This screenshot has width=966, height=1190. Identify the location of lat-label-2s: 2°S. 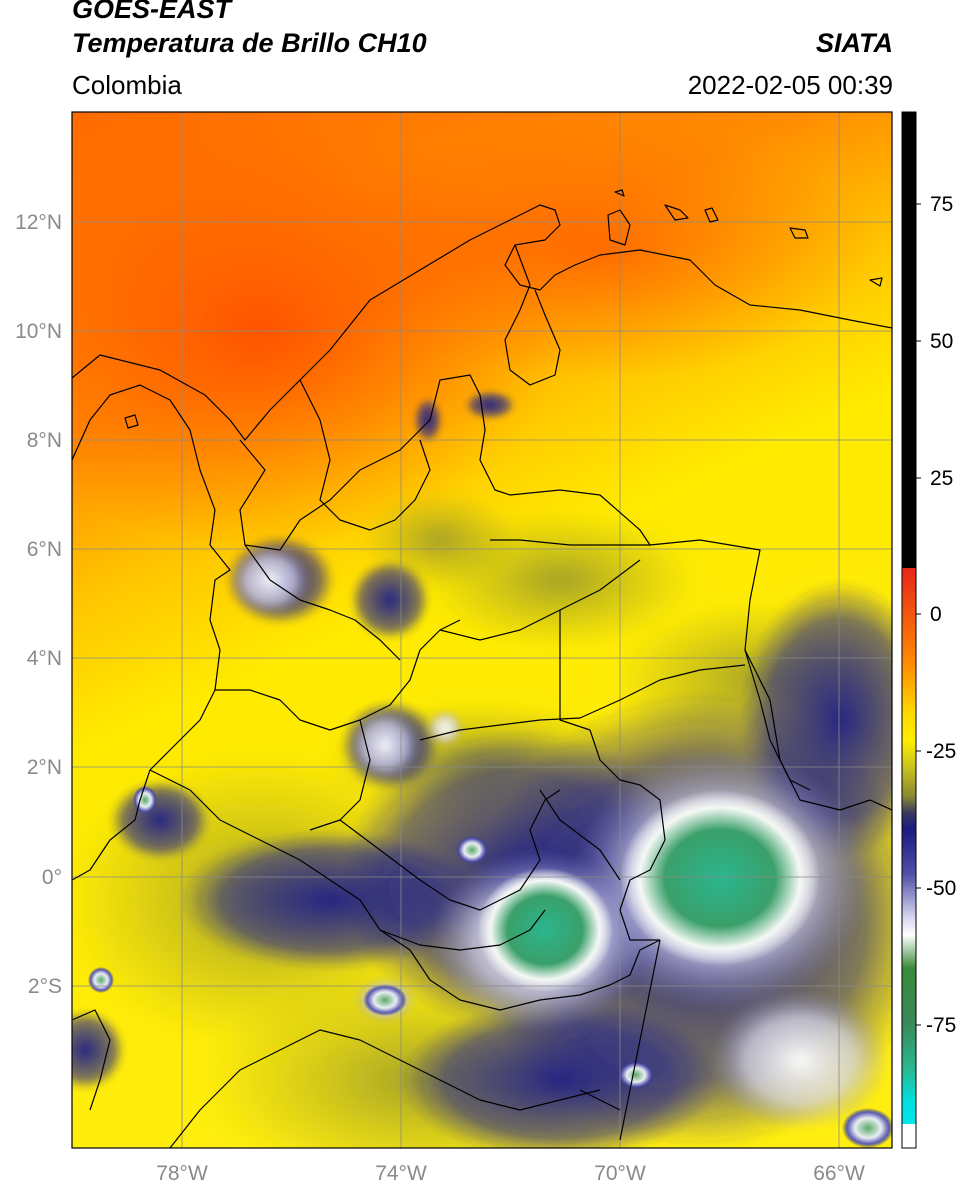
(45, 986).